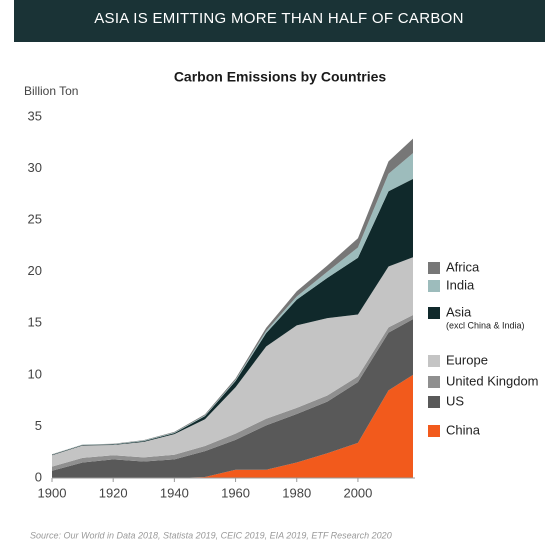 The image size is (558, 548). What do you see at coordinates (174, 492) in the screenshot?
I see `x-tick-label: 1940` at bounding box center [174, 492].